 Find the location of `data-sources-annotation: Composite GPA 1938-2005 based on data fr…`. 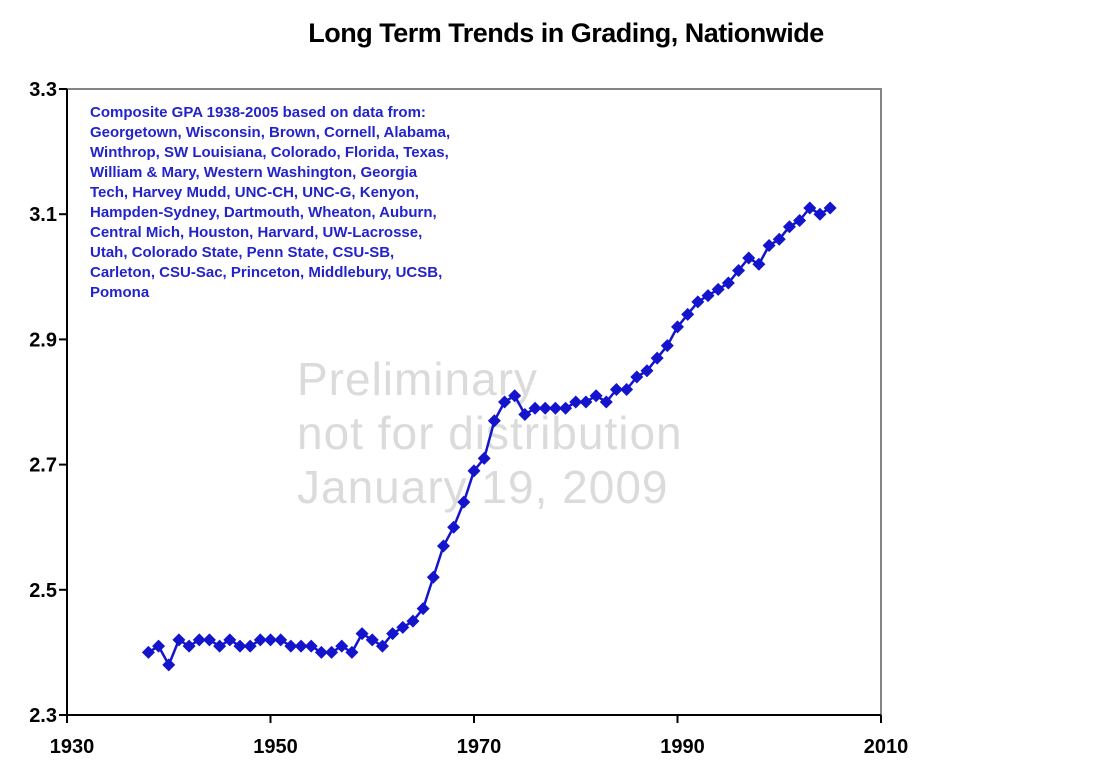

data-sources-annotation: Composite GPA 1938-2005 based on data fr… is located at coordinates (270, 202).